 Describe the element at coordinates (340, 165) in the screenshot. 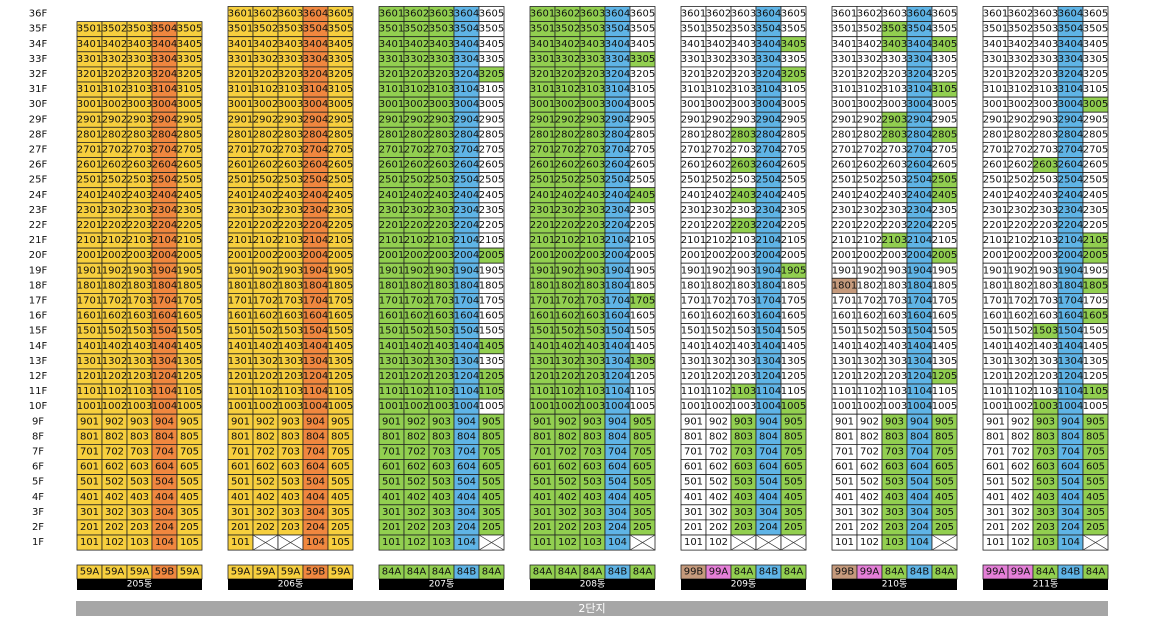

I see `unit-number: 2605` at that location.